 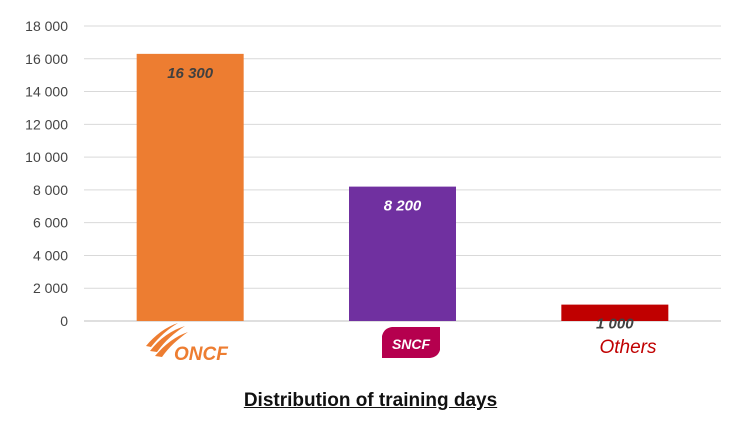 What do you see at coordinates (201, 354) in the screenshot?
I see `oncf-logo-text: ONCF` at bounding box center [201, 354].